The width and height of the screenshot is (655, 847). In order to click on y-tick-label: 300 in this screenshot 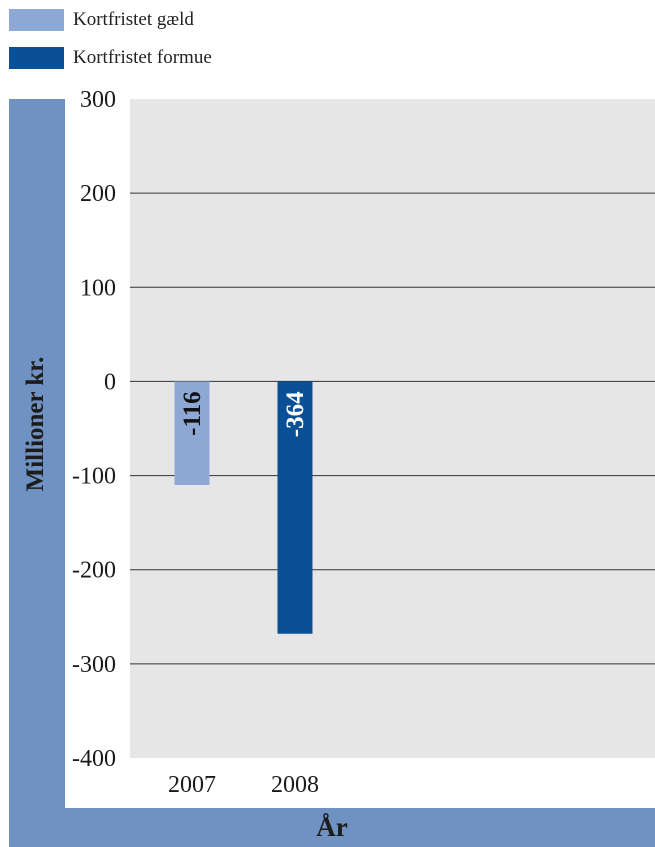, I will do `click(98, 100)`.